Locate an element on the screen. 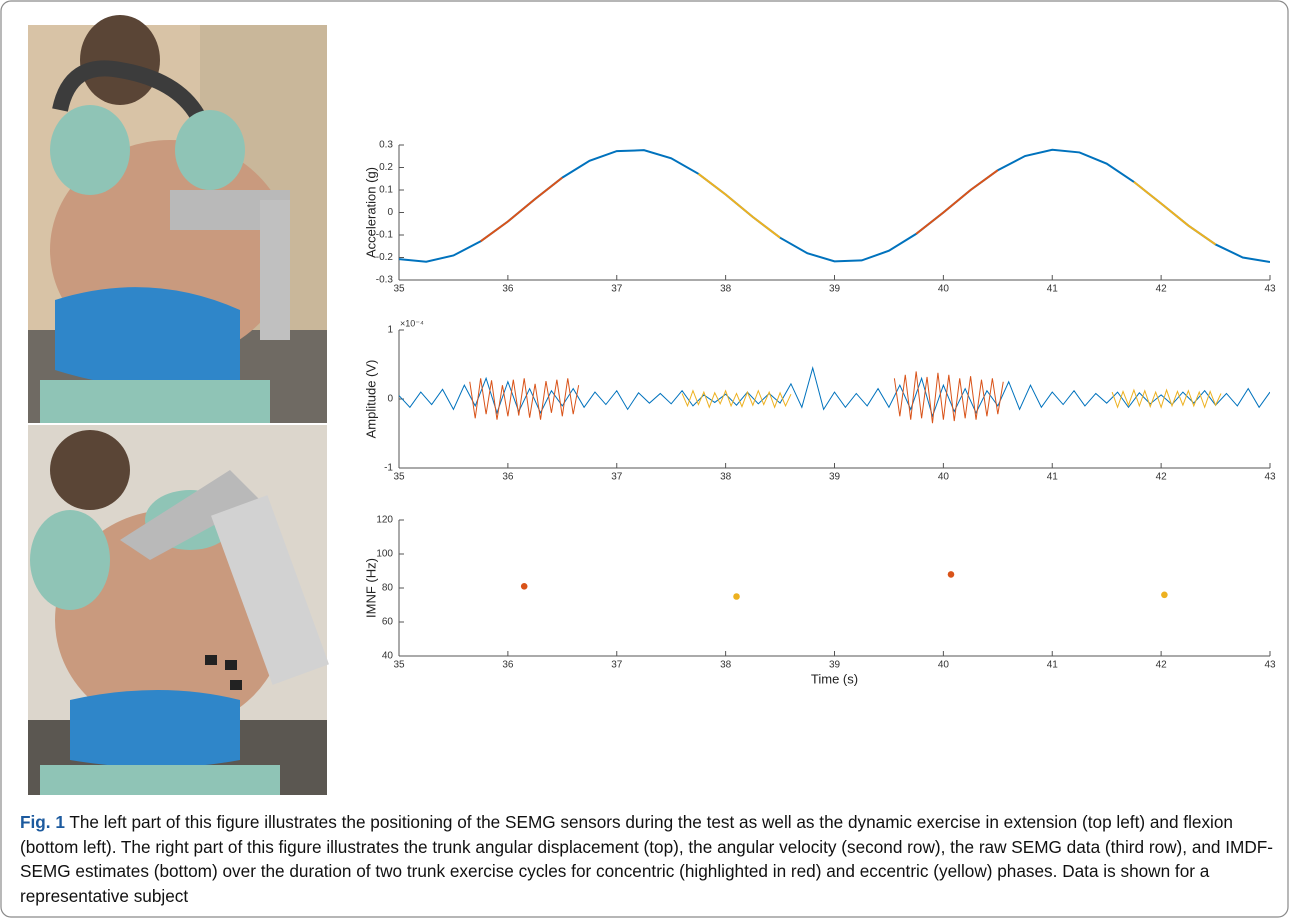 Image resolution: width=1290 pixels, height=919 pixels. y-tick-label: 60 is located at coordinates (388, 622).